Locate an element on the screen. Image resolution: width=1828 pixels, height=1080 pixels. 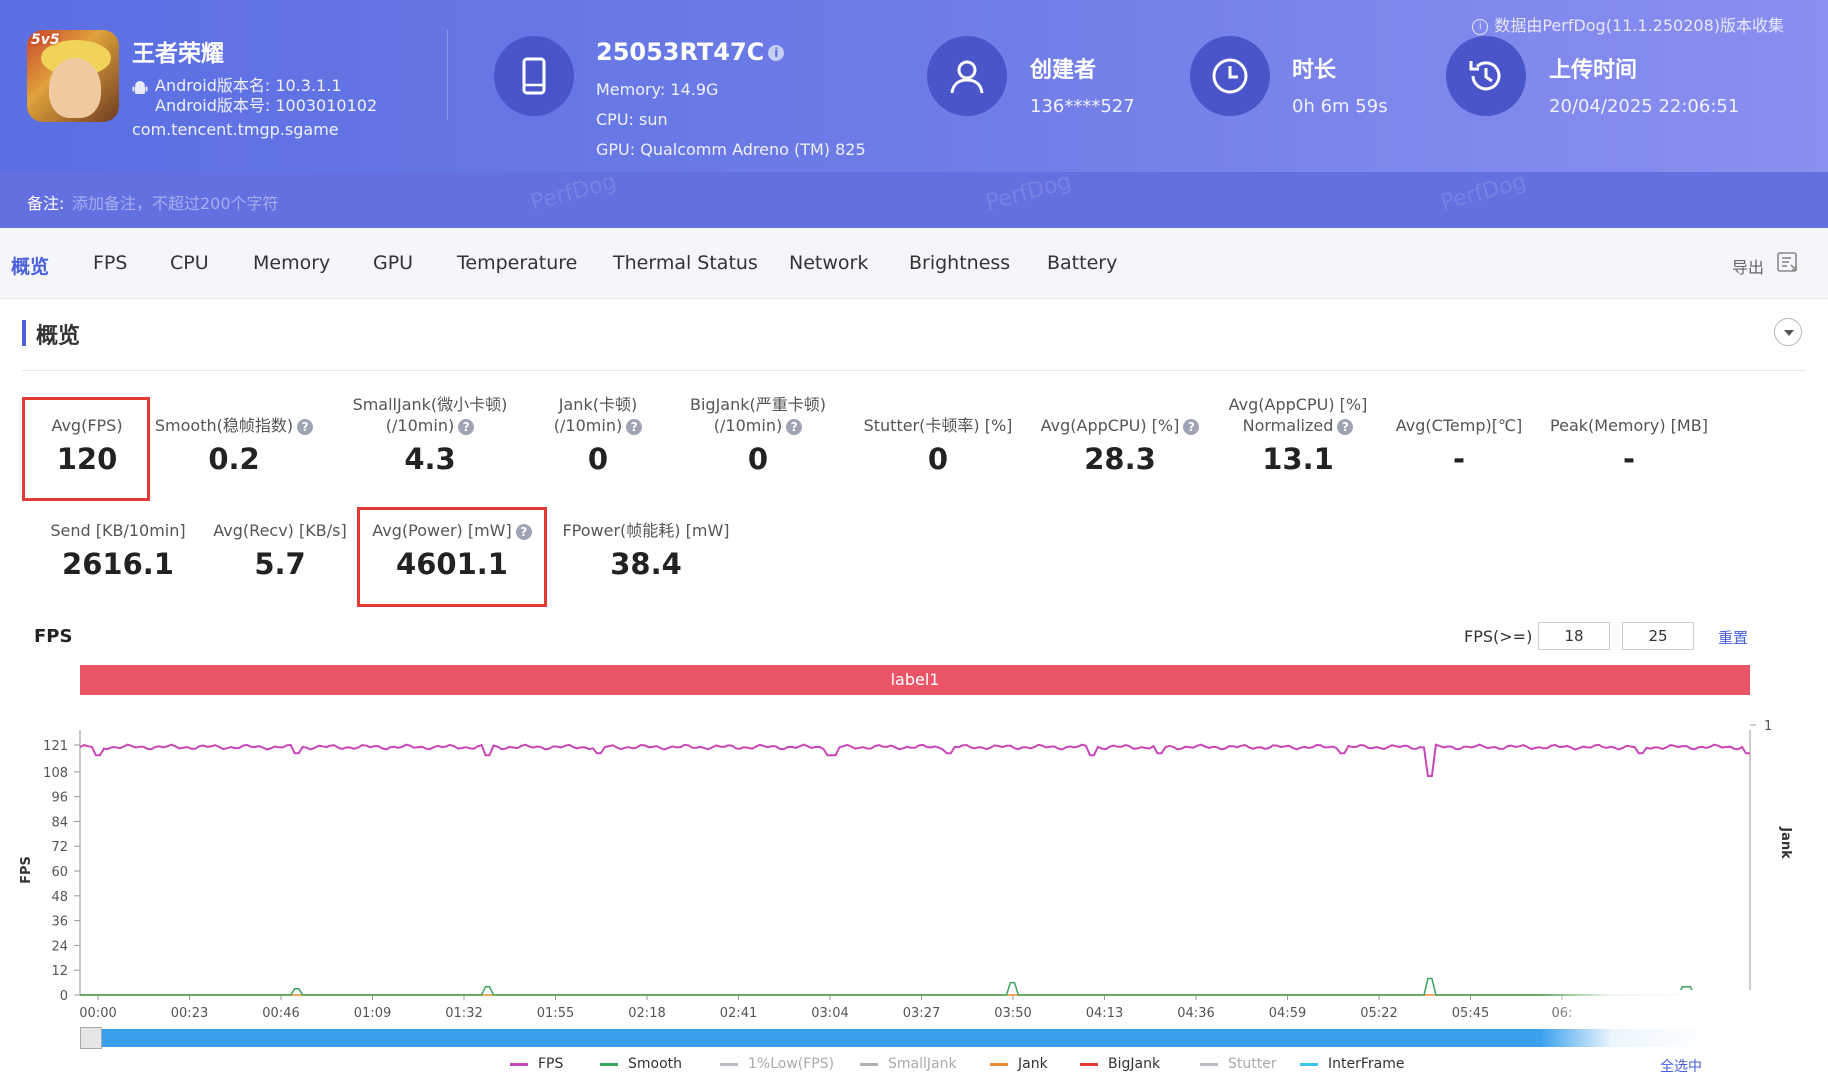
app-icon: 5v5 is located at coordinates (73, 76).